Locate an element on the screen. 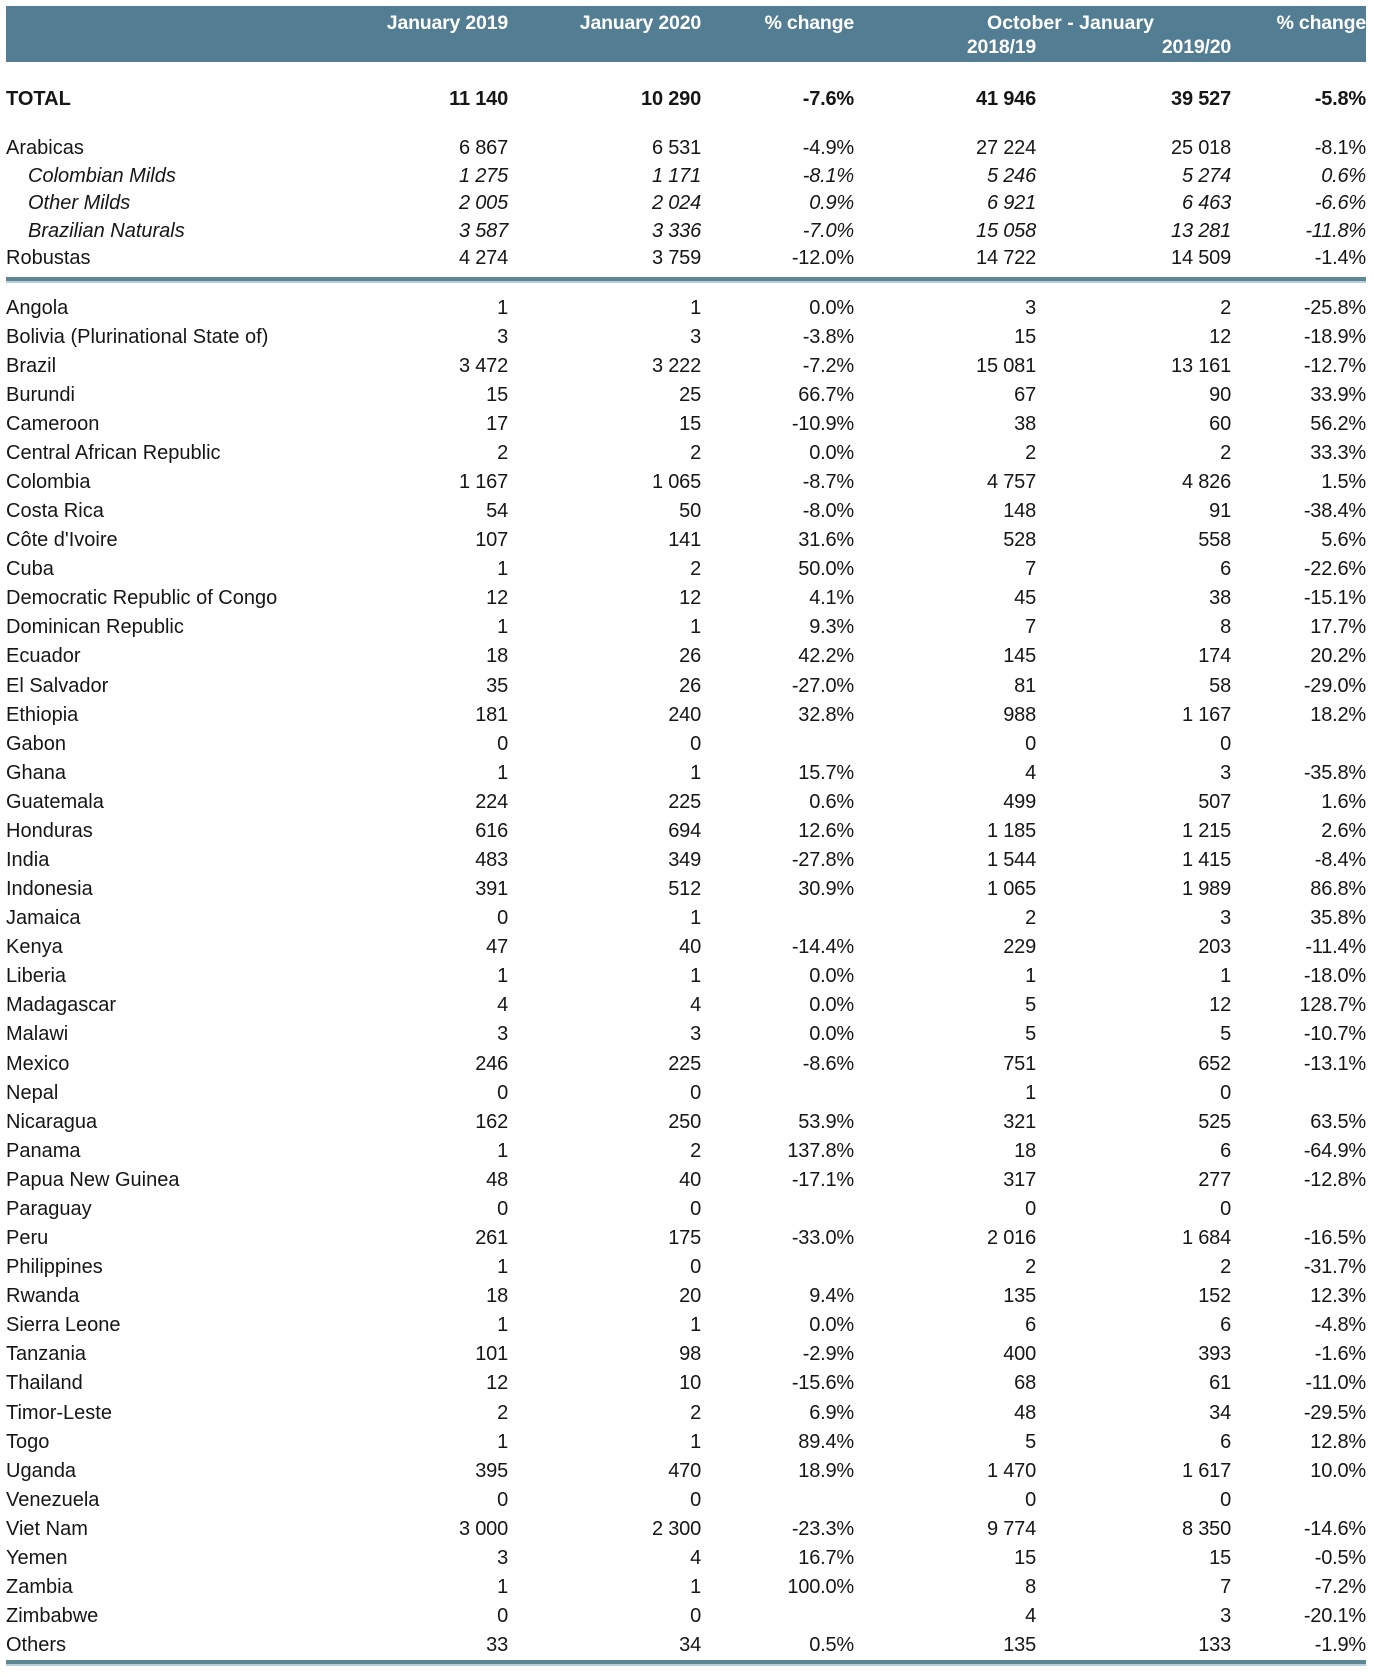 This screenshot has height=1676, width=1375. cell-jan2019: 391 is located at coordinates (491, 889).